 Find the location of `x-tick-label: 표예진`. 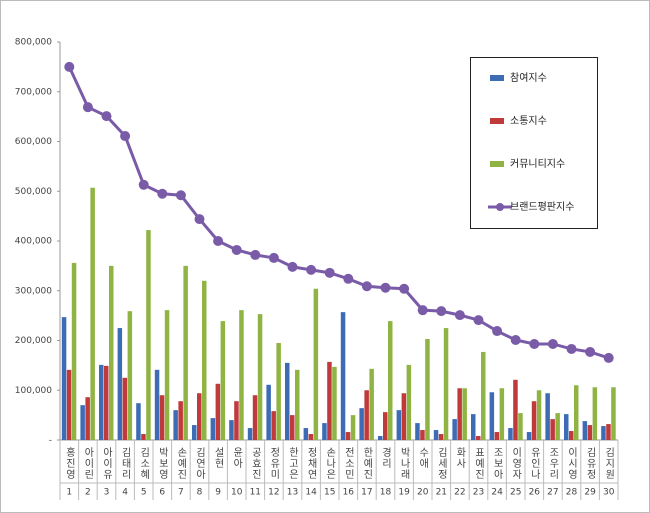

x-tick-label: 표예진 is located at coordinates (479, 463).